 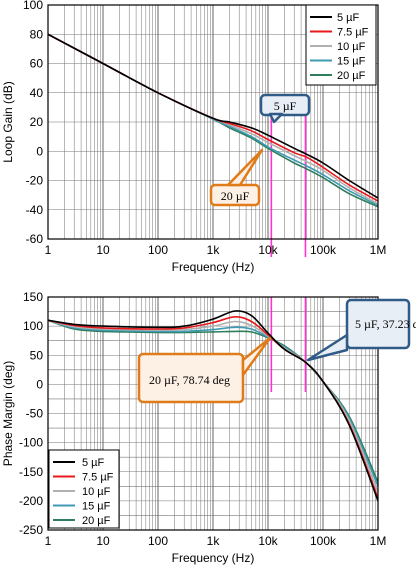 I want to click on loop-gain-x-tick-label: 1M, so click(x=378, y=250).